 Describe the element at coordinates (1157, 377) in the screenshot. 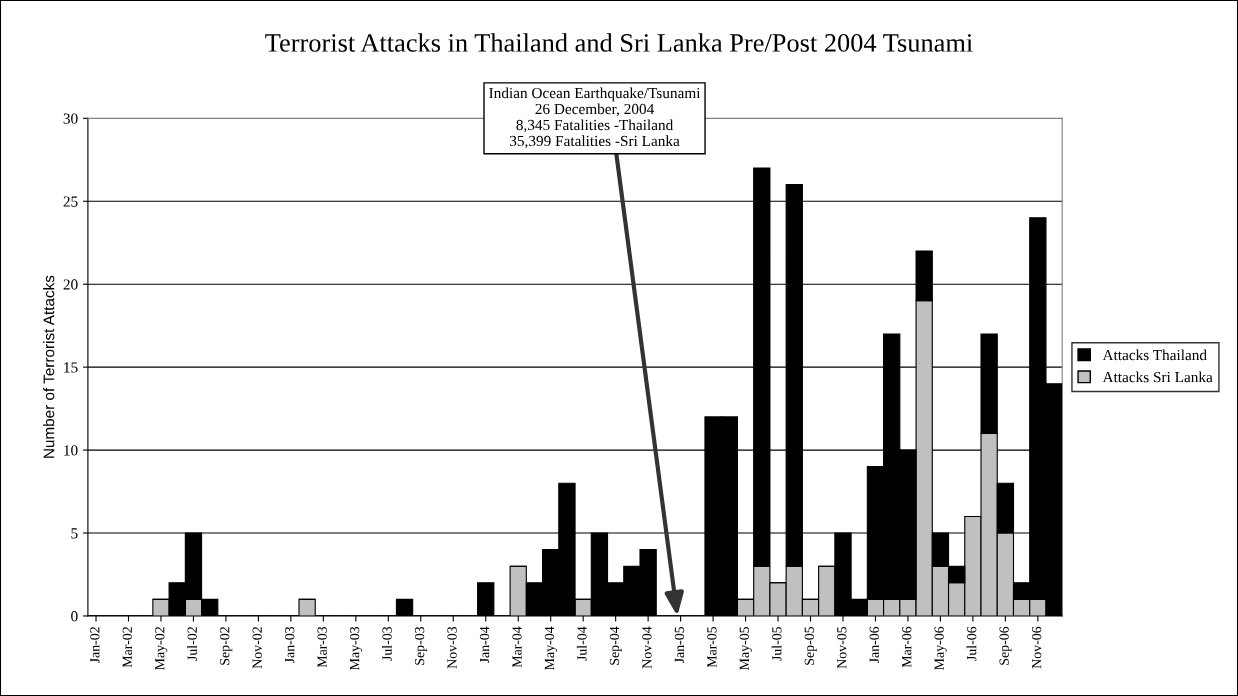

I see `legend-label: Attacks Sri Lanka` at that location.